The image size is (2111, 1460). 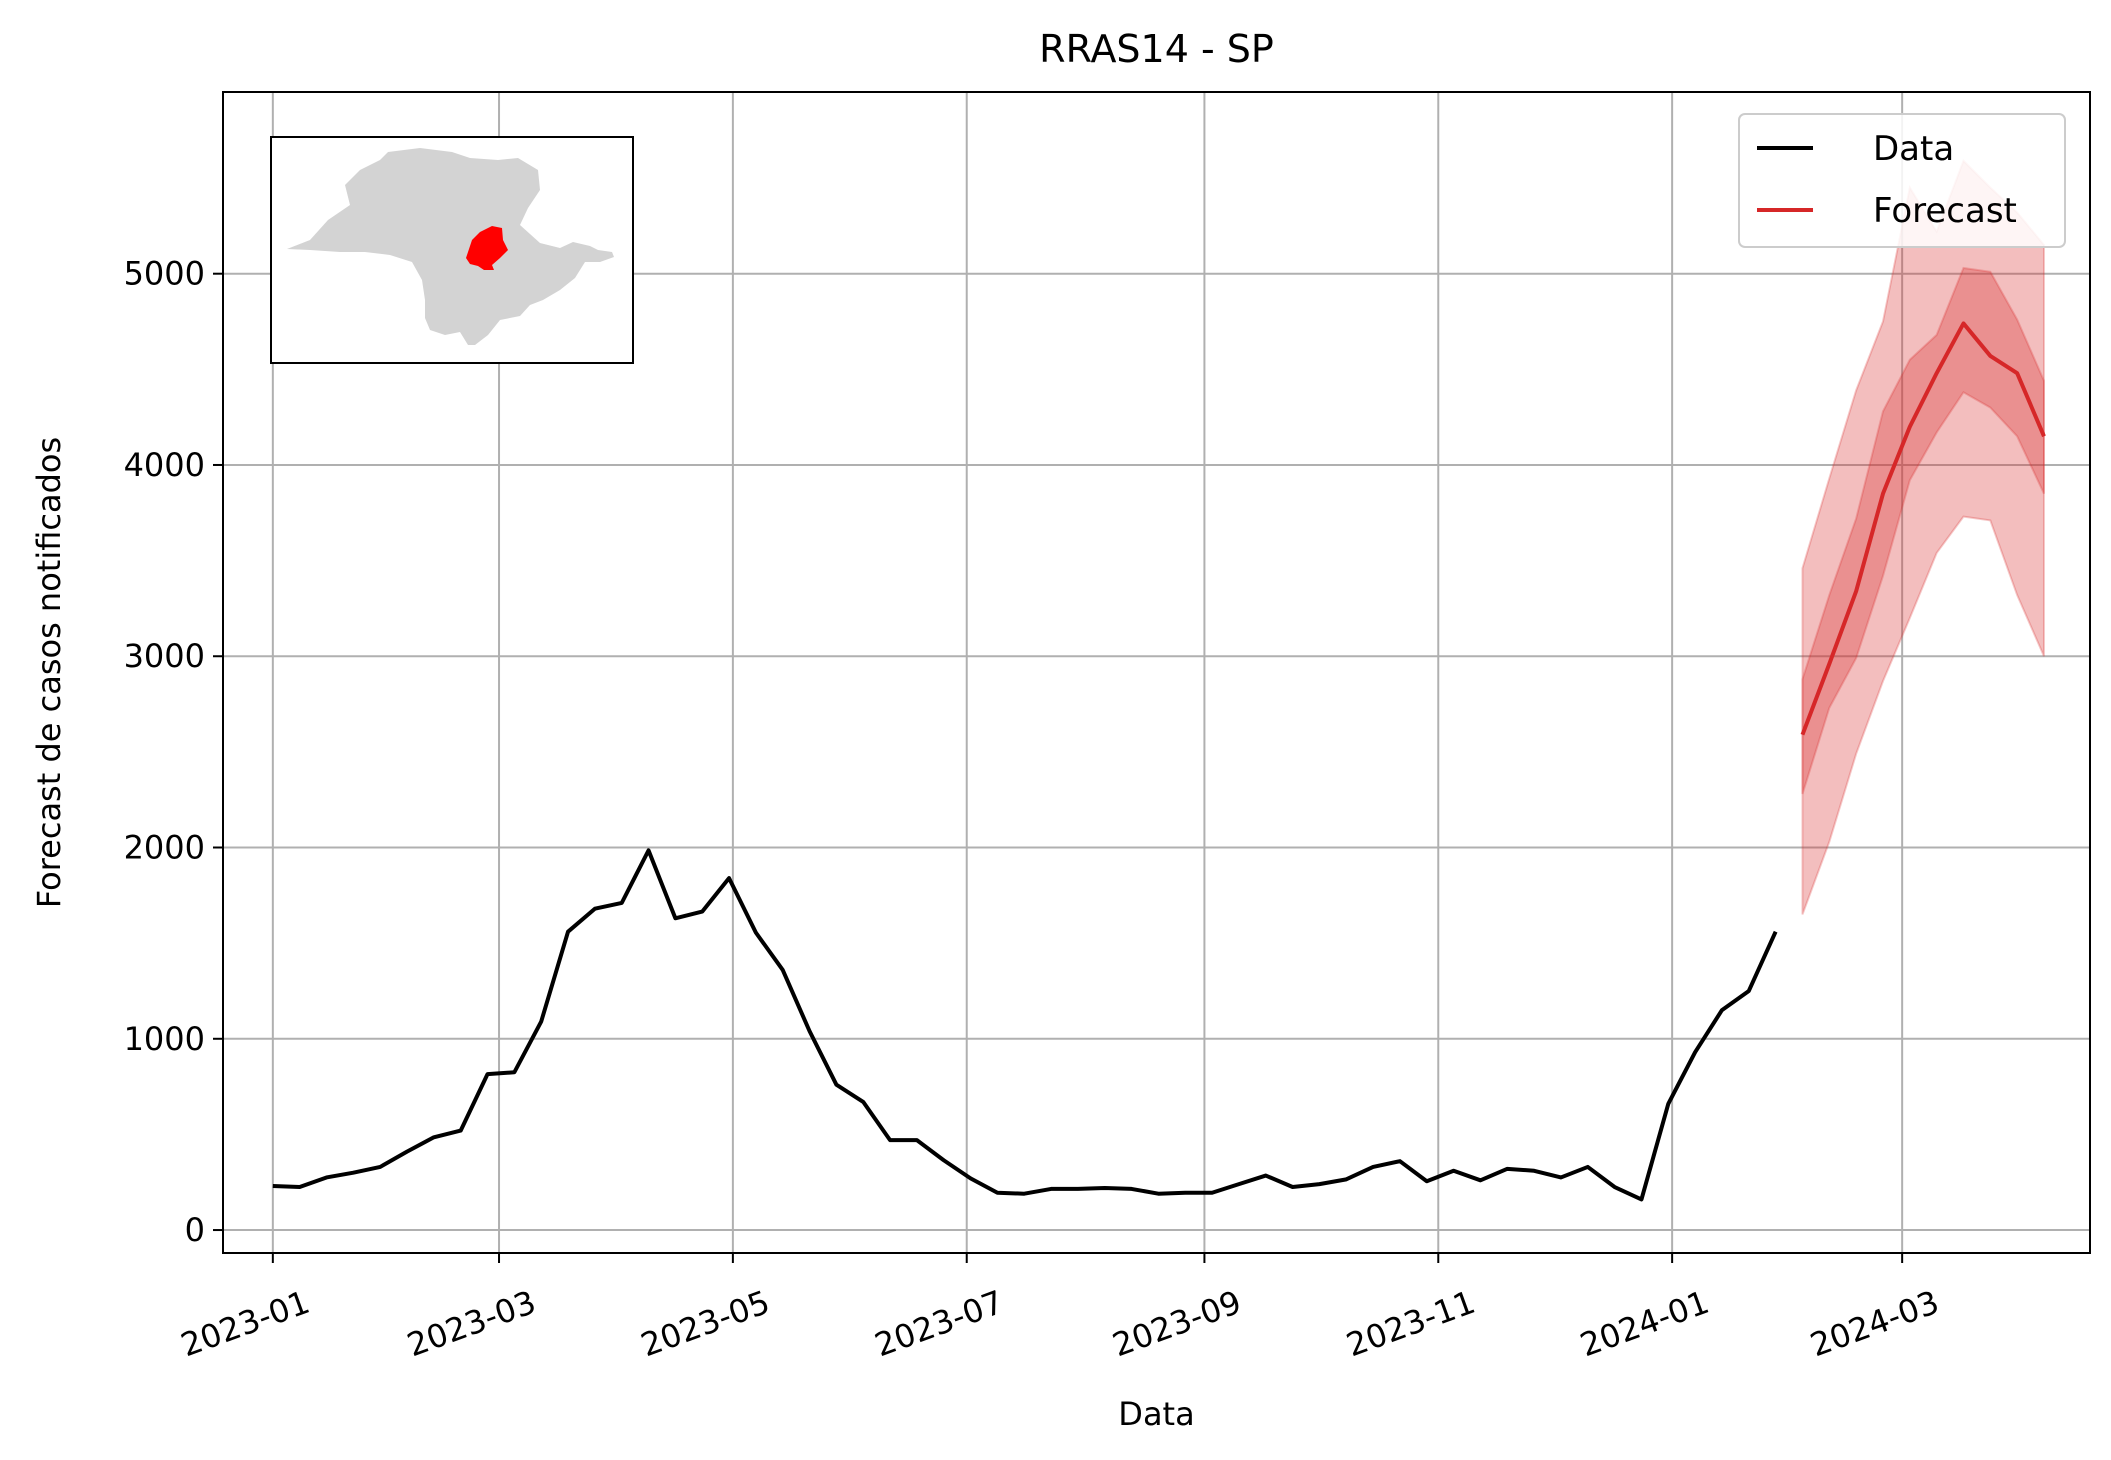 What do you see at coordinates (1156, 49) in the screenshot?
I see `chart-title: RRAS14 - SP` at bounding box center [1156, 49].